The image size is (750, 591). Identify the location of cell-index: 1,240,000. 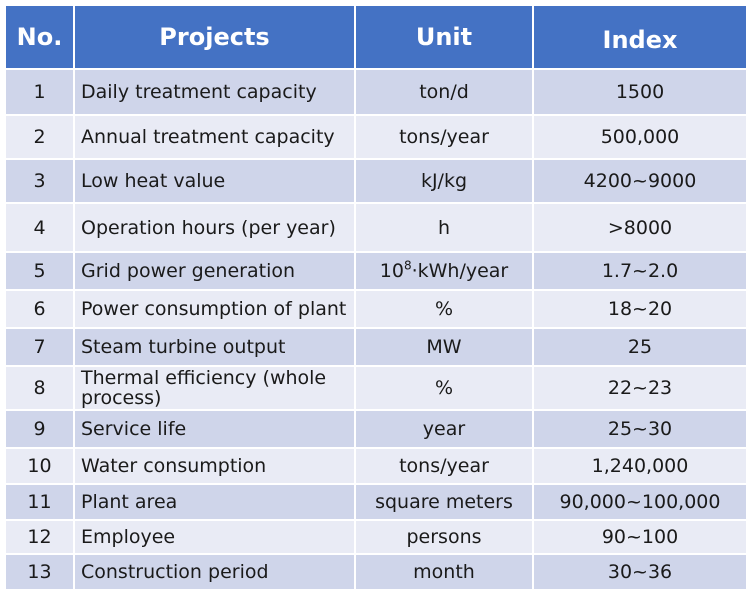
(640, 466).